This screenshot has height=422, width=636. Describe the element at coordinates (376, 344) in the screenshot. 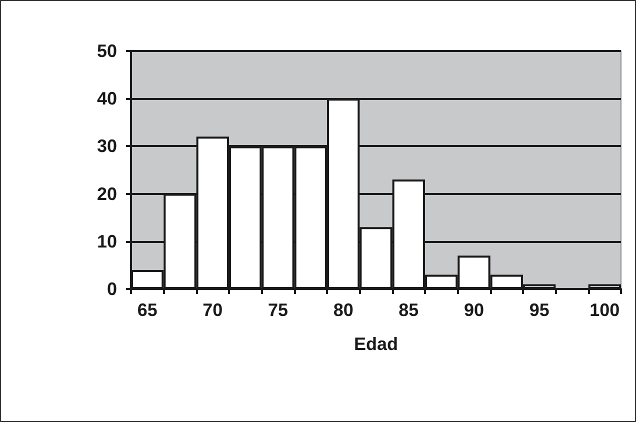

I see `x-axis-title: Edad` at that location.